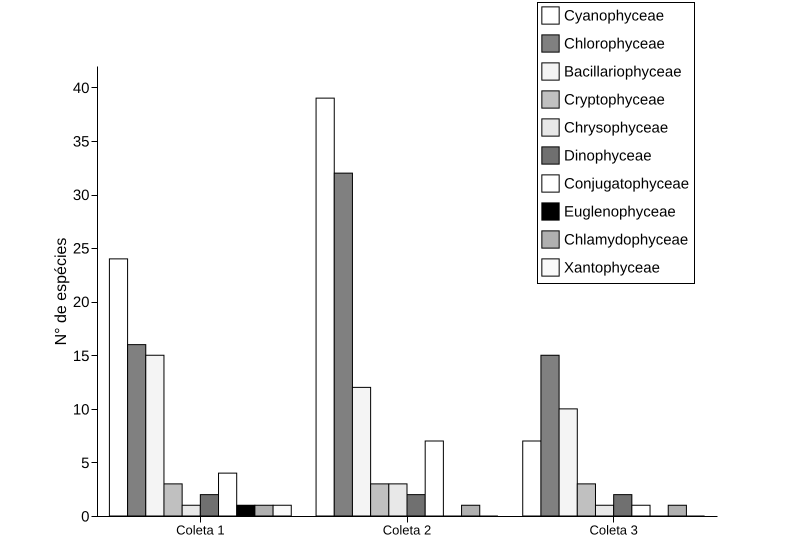  I want to click on x-tick-label: Coleta 1, so click(200, 530).